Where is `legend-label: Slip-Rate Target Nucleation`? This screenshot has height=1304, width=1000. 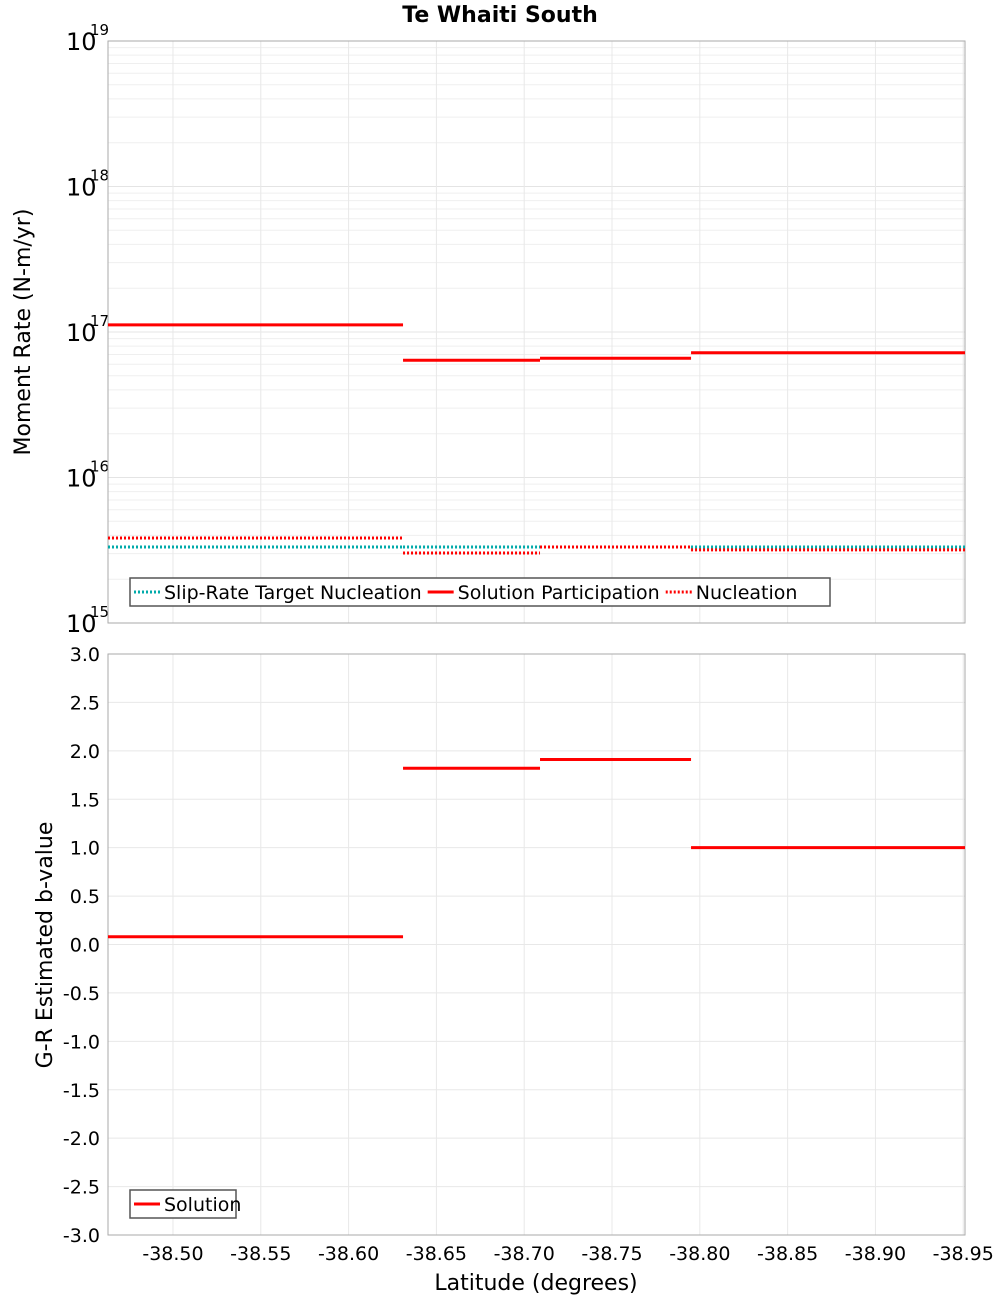
legend-label: Slip-Rate Target Nucleation is located at coordinates (293, 593).